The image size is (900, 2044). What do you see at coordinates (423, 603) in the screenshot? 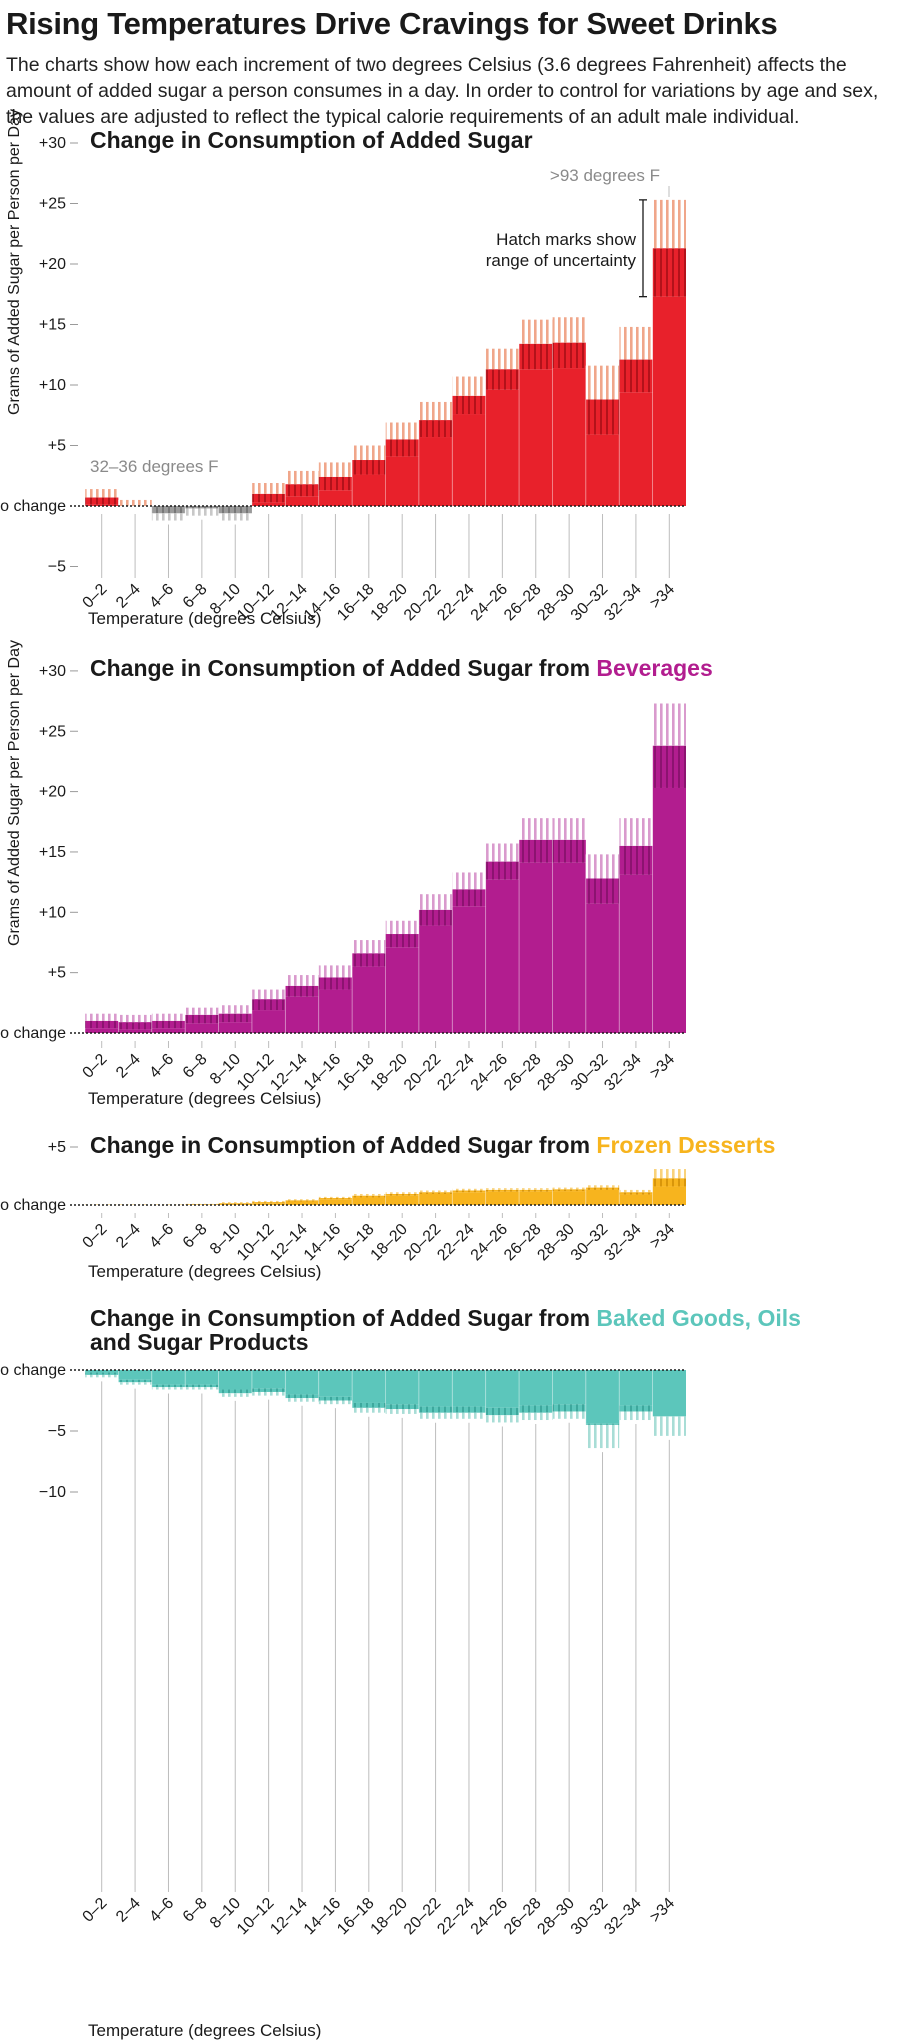
I see `x-tick-label: 20–22` at bounding box center [423, 603].